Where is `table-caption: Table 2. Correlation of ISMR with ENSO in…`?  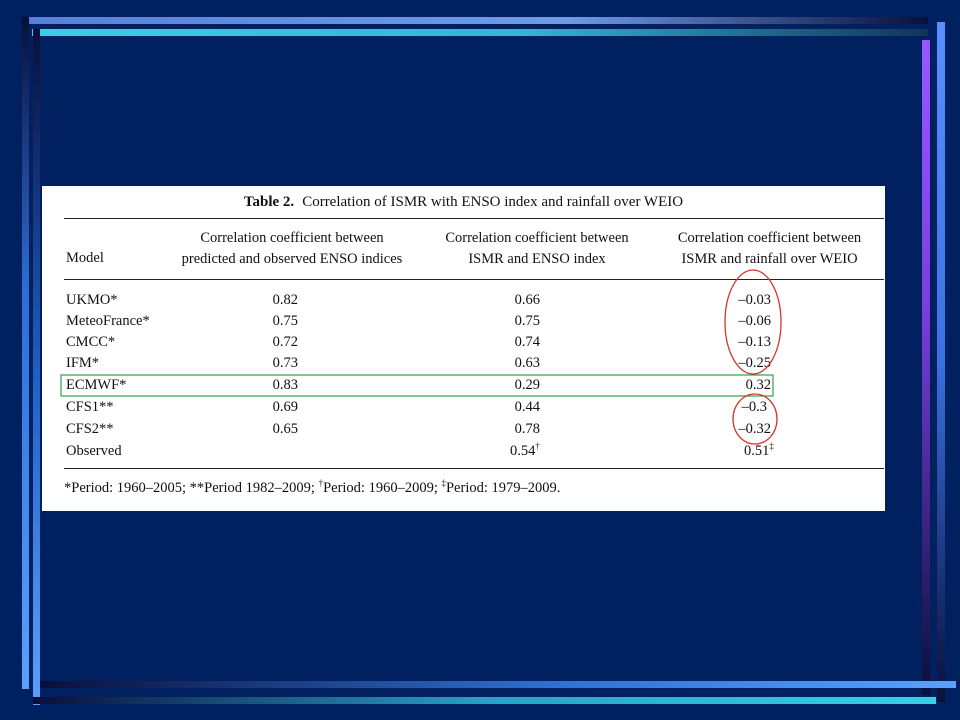 table-caption: Table 2. Correlation of ISMR with ENSO in… is located at coordinates (463, 202).